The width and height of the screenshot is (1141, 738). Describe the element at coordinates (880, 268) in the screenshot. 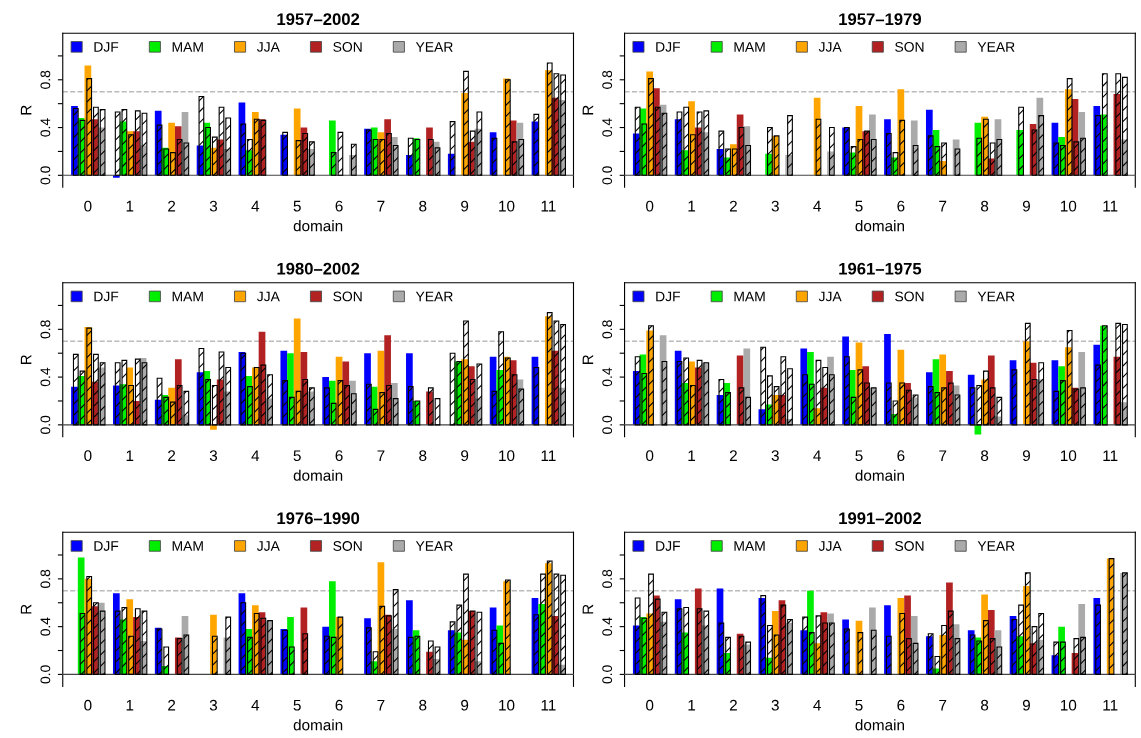

I see `chart-title: 1961–1975` at that location.